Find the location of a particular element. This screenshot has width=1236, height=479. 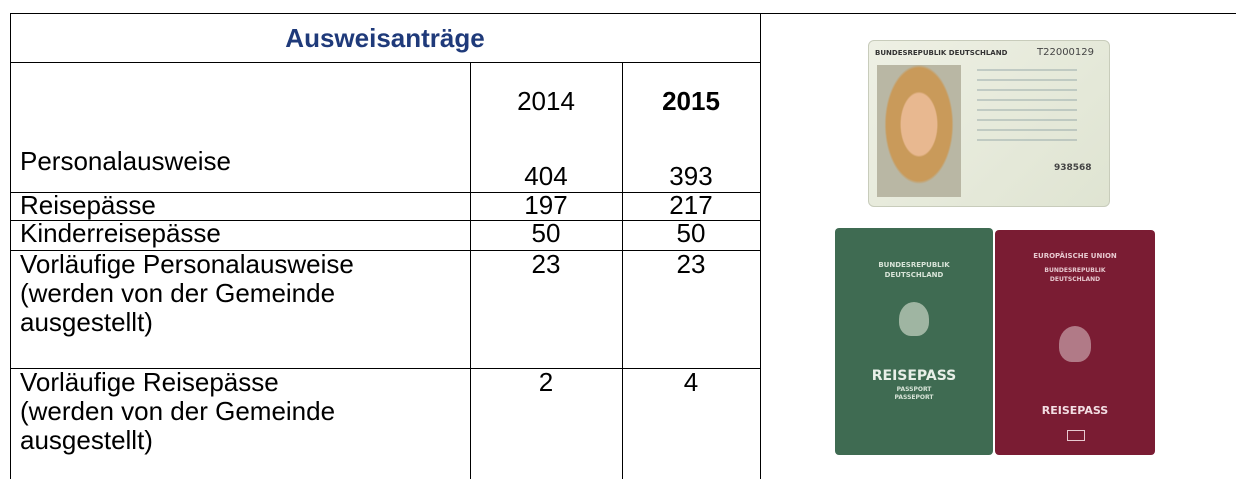

card-text: BUNDESREPUBLIK DEUTSCHLAND is located at coordinates (941, 53).